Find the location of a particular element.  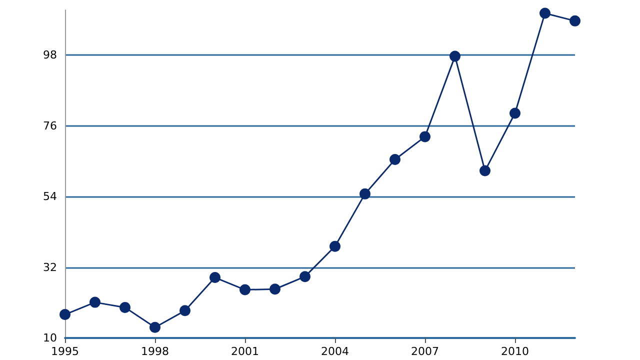

x-tick-label: 2001 is located at coordinates (245, 351).